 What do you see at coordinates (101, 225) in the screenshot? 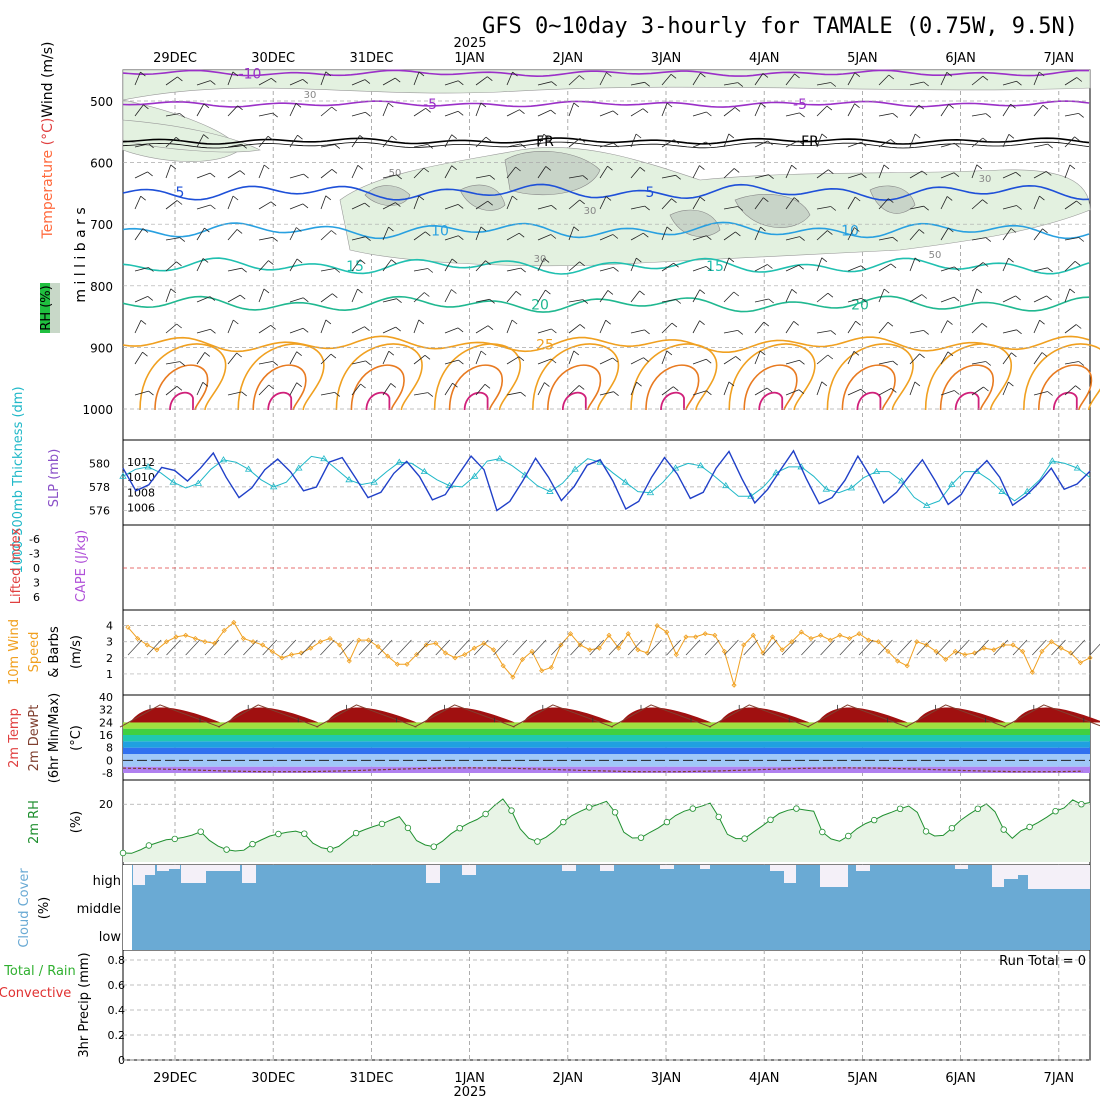
I see `pressure-tick: 700` at bounding box center [101, 225].